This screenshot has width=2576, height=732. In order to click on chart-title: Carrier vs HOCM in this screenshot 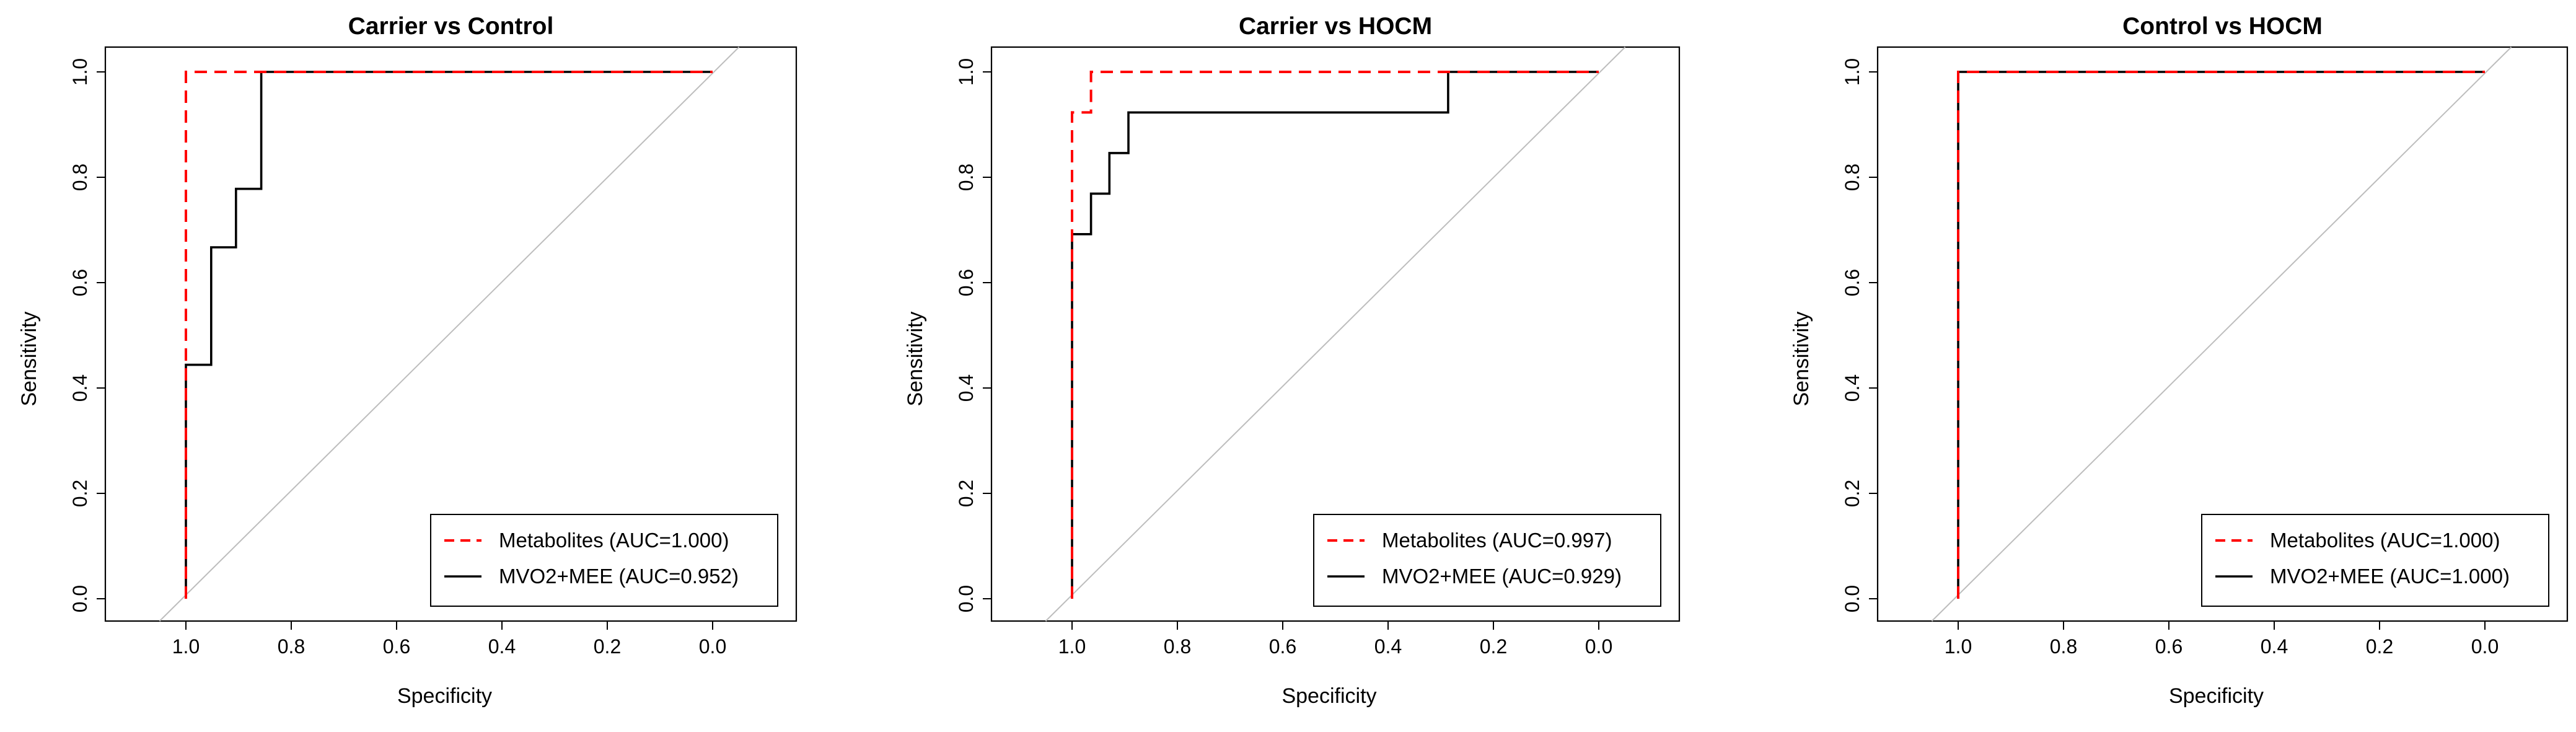, I will do `click(1335, 26)`.